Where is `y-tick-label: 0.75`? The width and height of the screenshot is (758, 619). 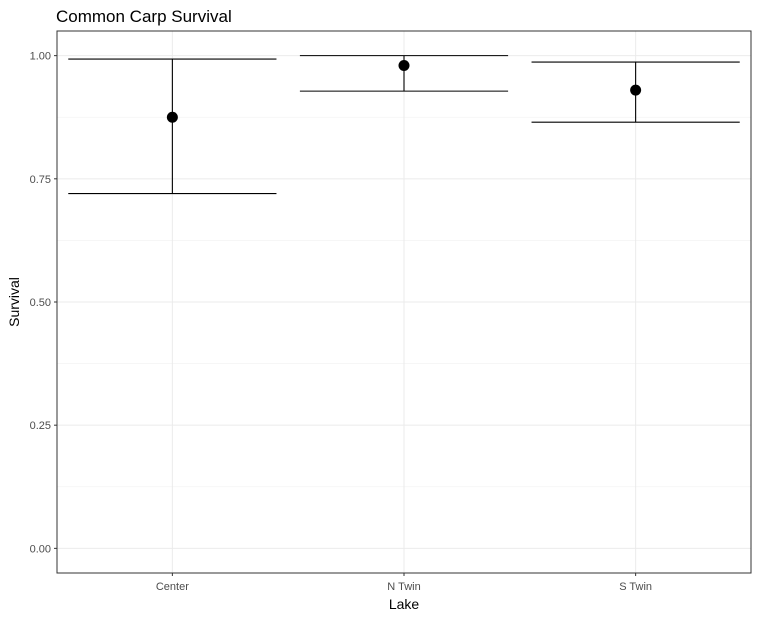 y-tick-label: 0.75 is located at coordinates (40, 180).